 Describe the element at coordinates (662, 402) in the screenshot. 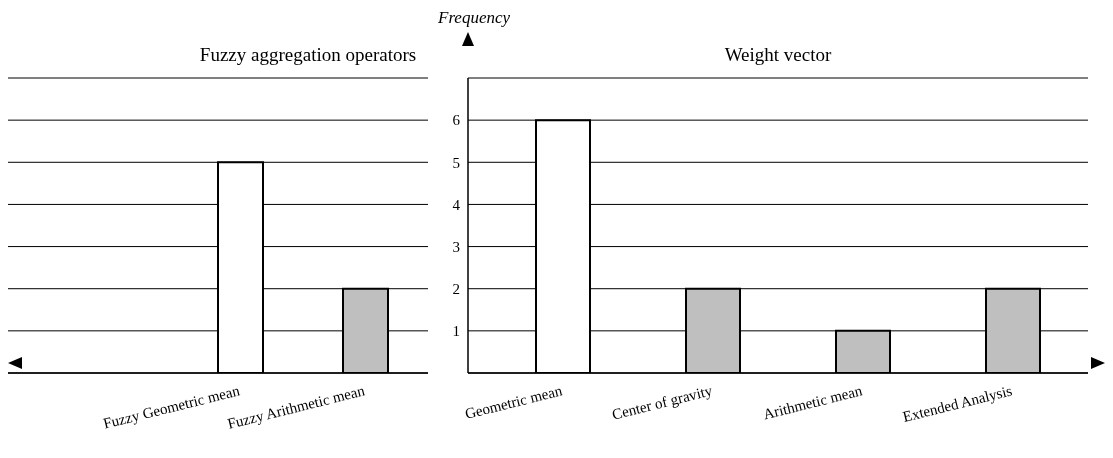

I see `x-tick-label: Center of gravity` at that location.